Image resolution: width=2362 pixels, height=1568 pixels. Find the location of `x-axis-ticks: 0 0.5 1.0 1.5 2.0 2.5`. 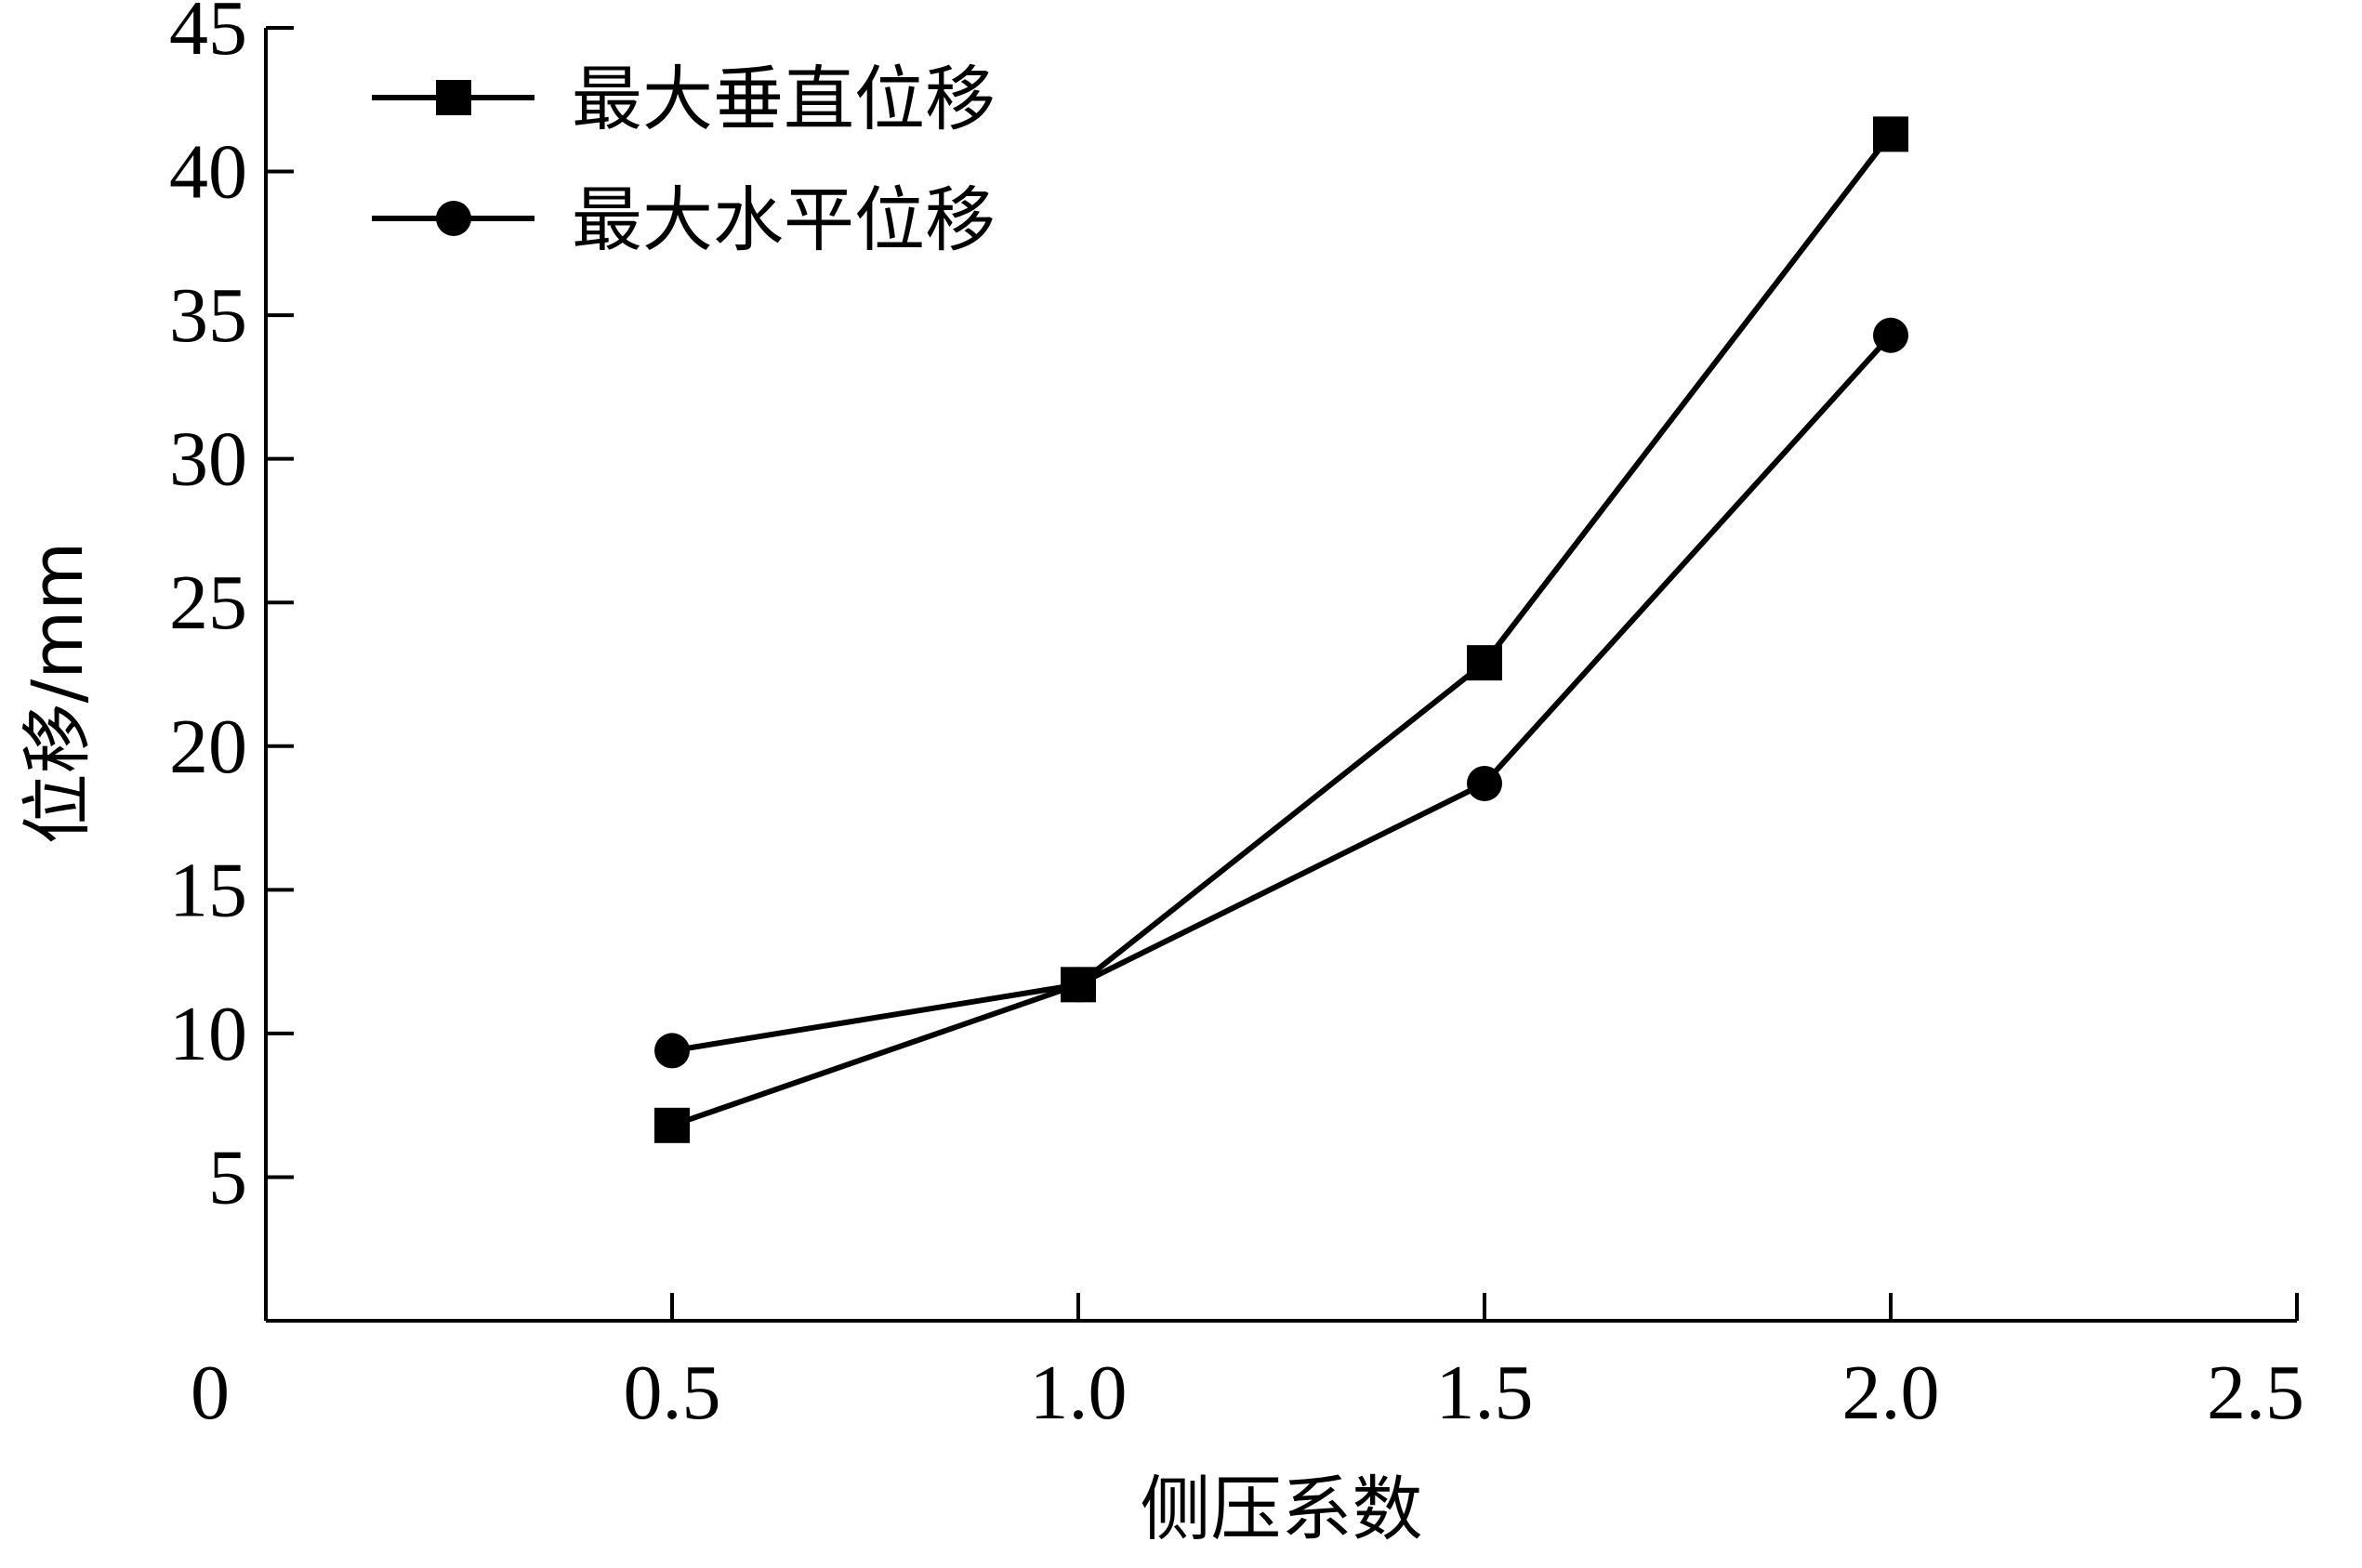

x-axis-ticks: 0 0.5 1.0 1.5 2.0 2.5 is located at coordinates (1247, 1365).